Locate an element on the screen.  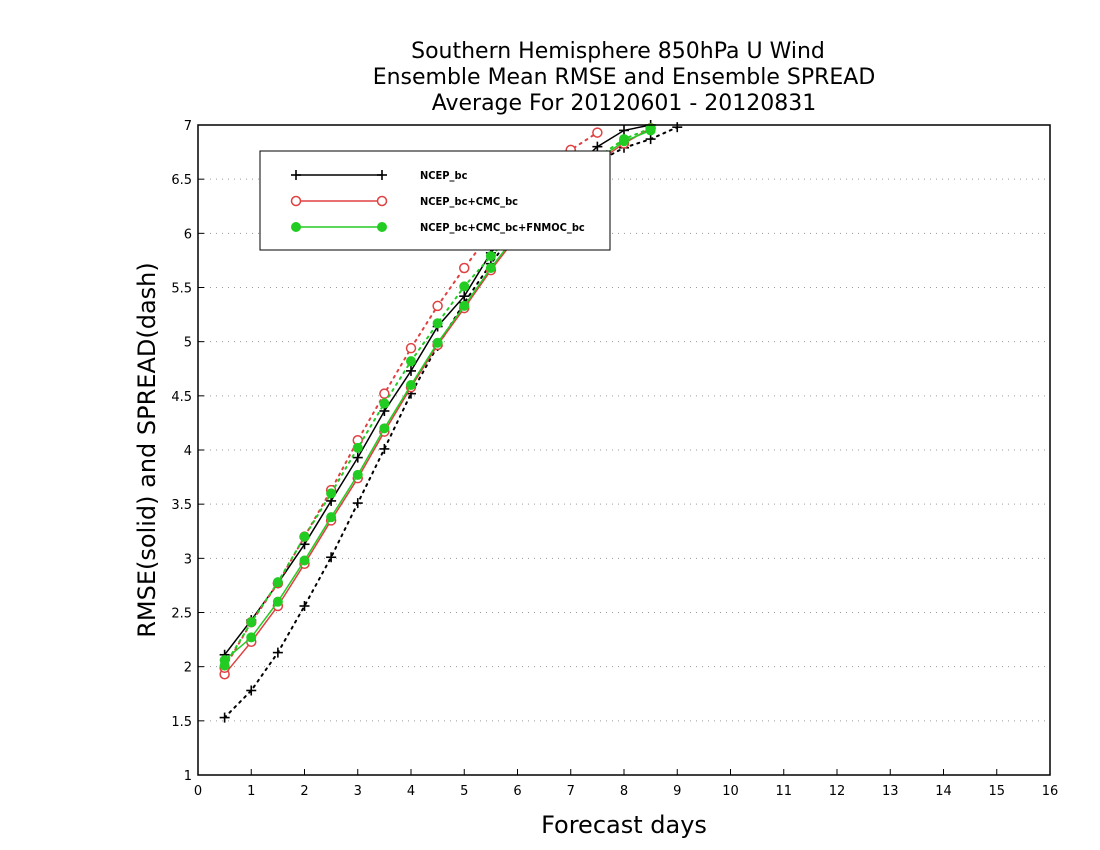
x-tick-label: 16 is located at coordinates (1050, 791).